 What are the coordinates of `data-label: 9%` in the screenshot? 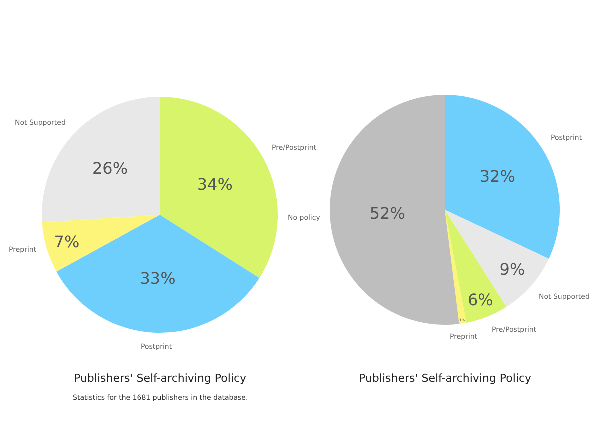 It's located at (513, 269).